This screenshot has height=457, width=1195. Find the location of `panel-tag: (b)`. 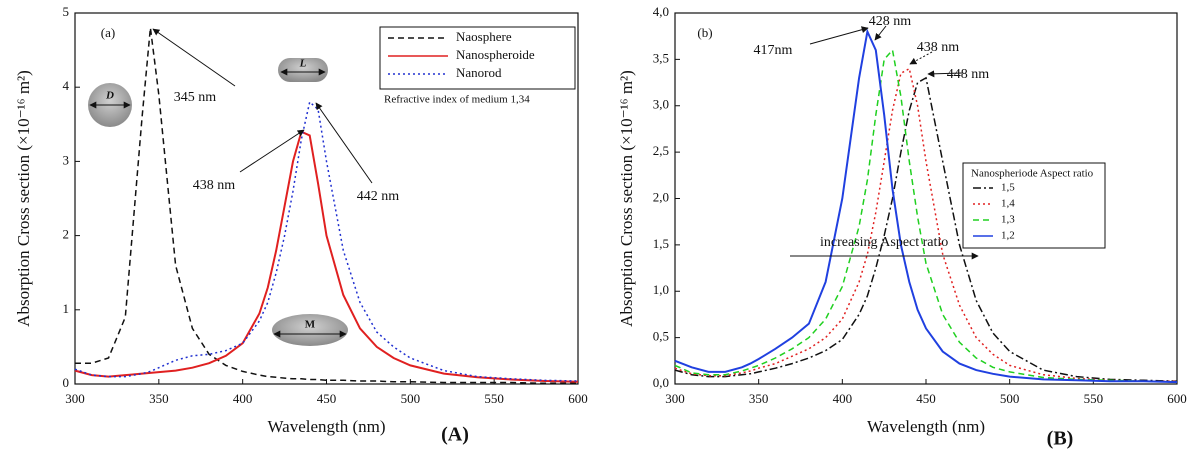

panel-tag: (b) is located at coordinates (704, 32).